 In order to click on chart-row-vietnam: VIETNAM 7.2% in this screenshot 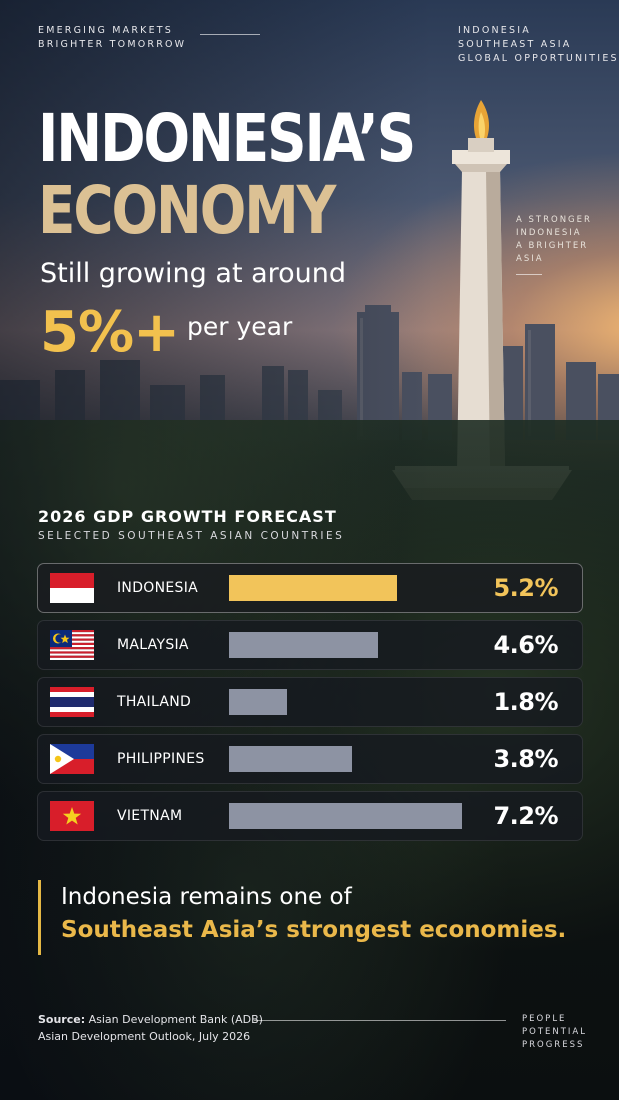, I will do `click(310, 816)`.